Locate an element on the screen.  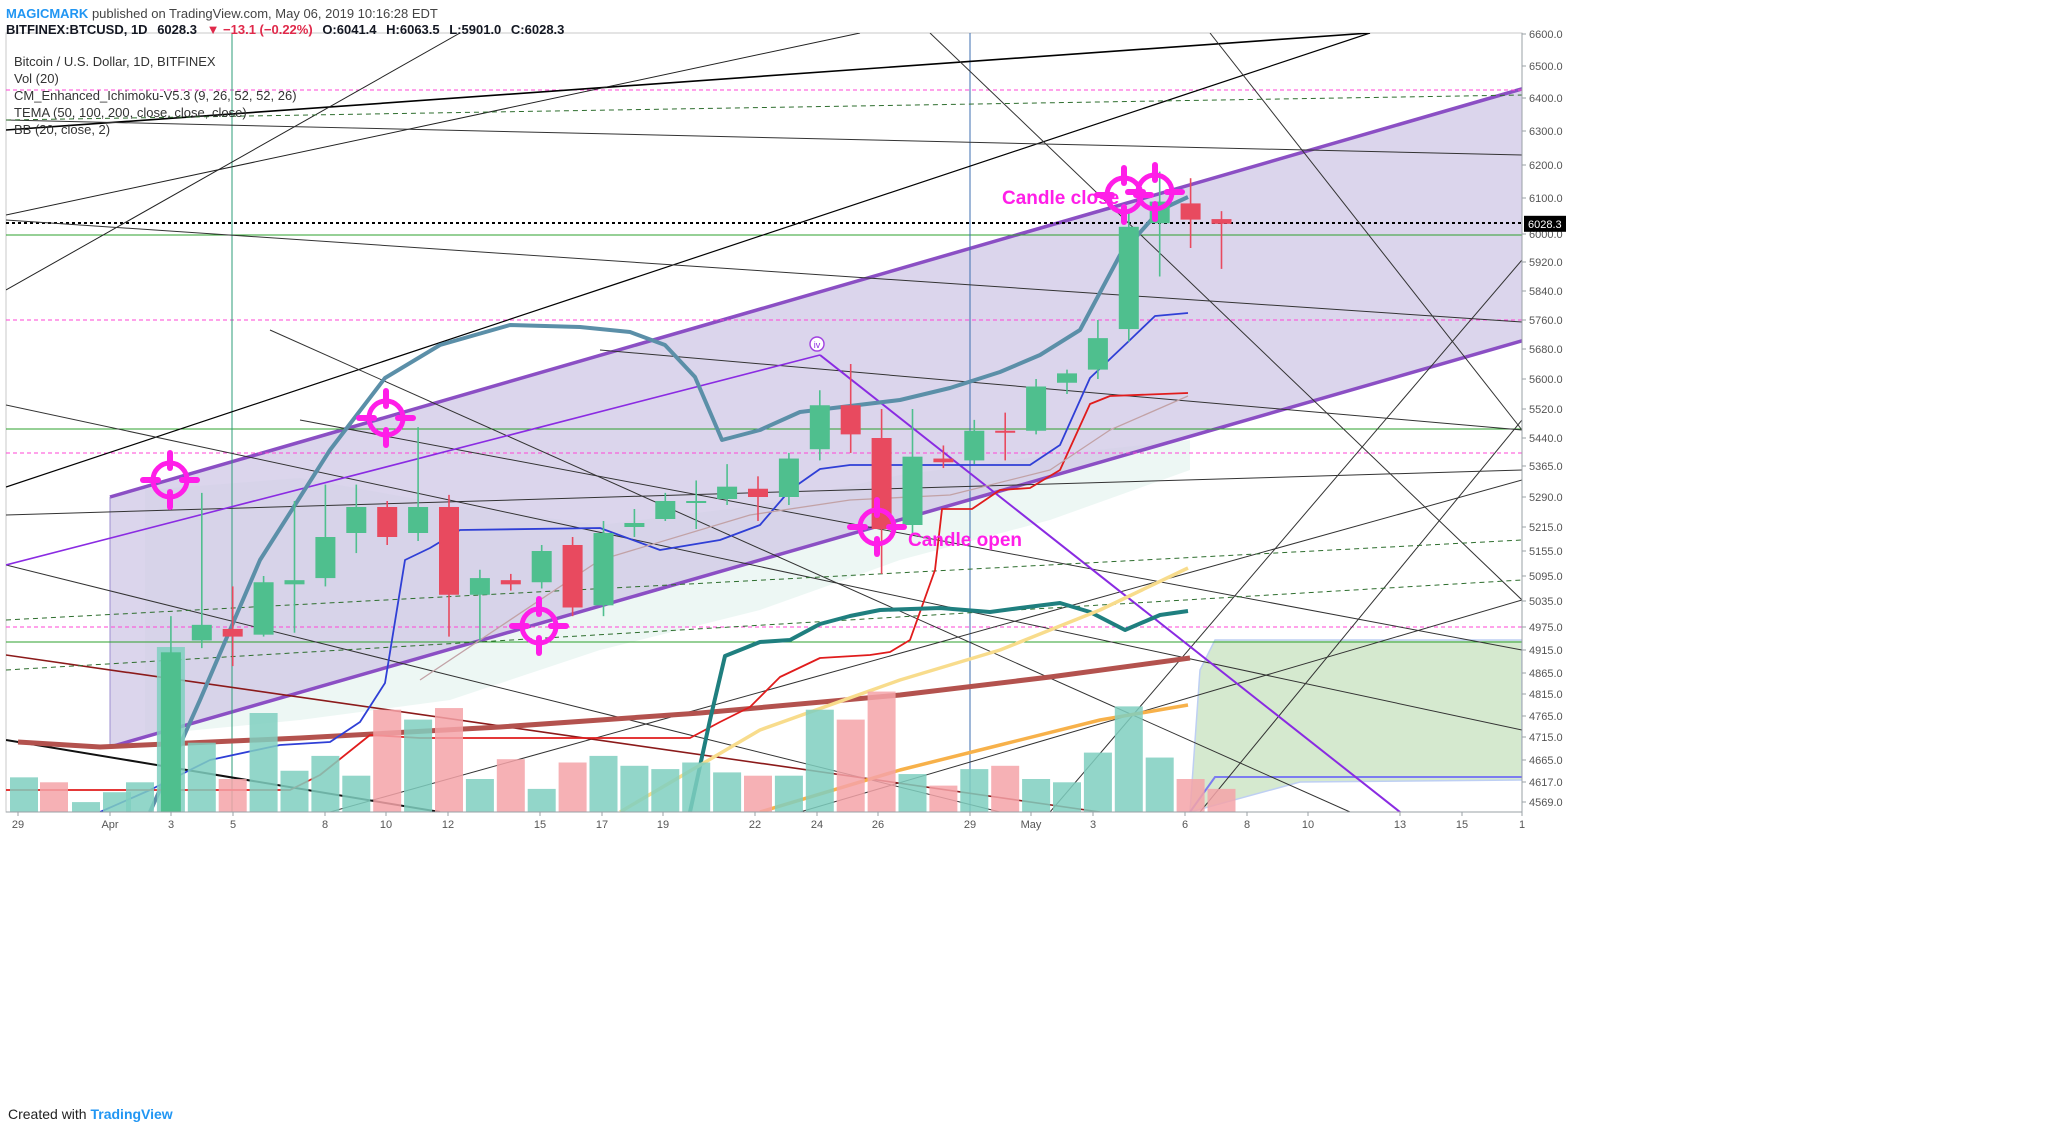
price-tick-label: 6000.0 is located at coordinates (1546, 235).